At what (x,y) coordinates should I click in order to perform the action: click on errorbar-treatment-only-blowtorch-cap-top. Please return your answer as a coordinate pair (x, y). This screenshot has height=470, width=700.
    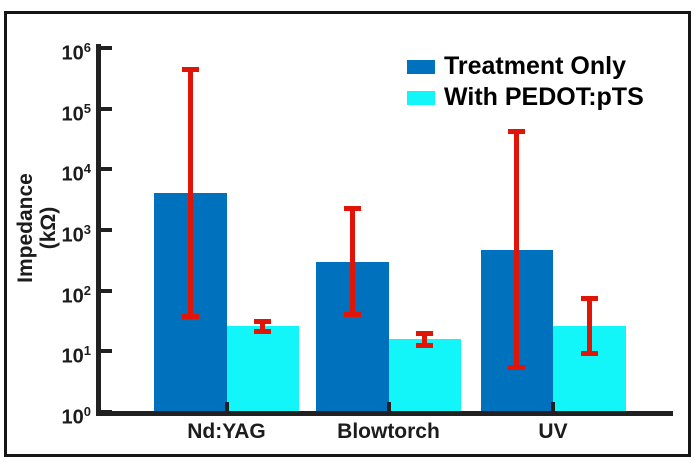
    Looking at the image, I should click on (352, 208).